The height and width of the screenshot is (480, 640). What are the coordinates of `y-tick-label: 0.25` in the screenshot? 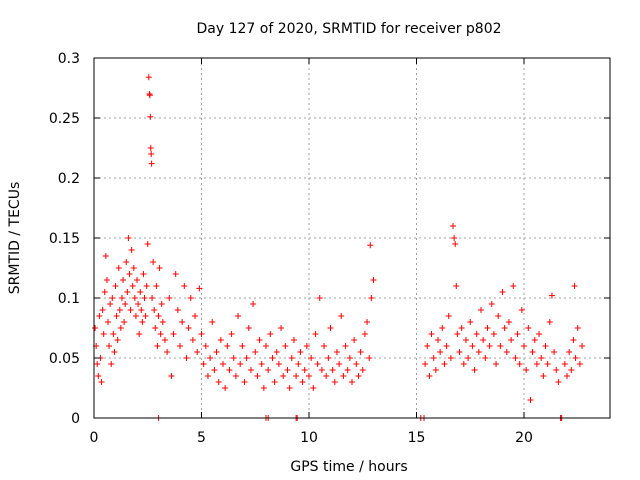 It's located at (64, 119).